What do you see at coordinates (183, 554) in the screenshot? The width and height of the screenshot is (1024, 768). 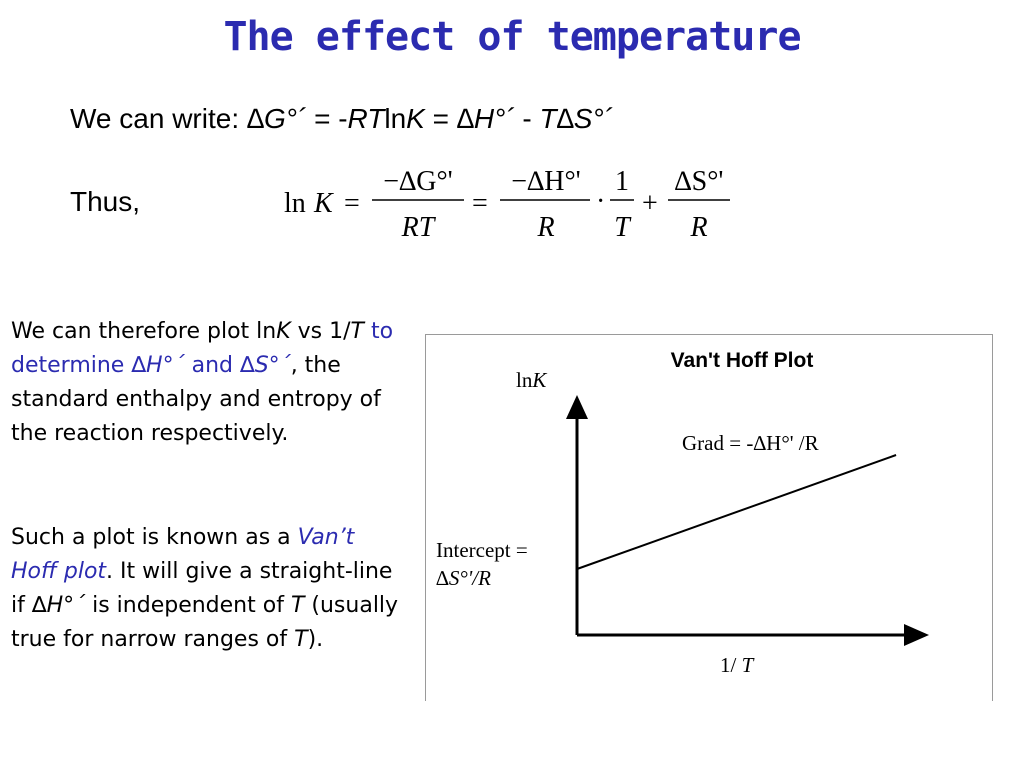 I see `vant-hoff-plot-term: Van’t Hoff plot` at bounding box center [183, 554].